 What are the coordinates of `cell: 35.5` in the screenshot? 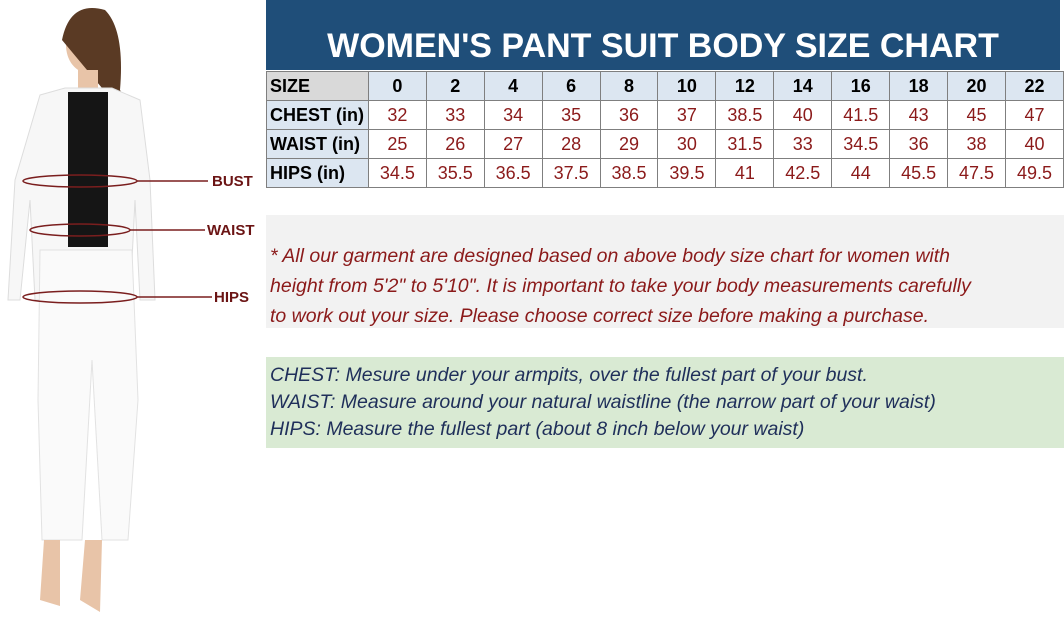 It's located at (455, 173).